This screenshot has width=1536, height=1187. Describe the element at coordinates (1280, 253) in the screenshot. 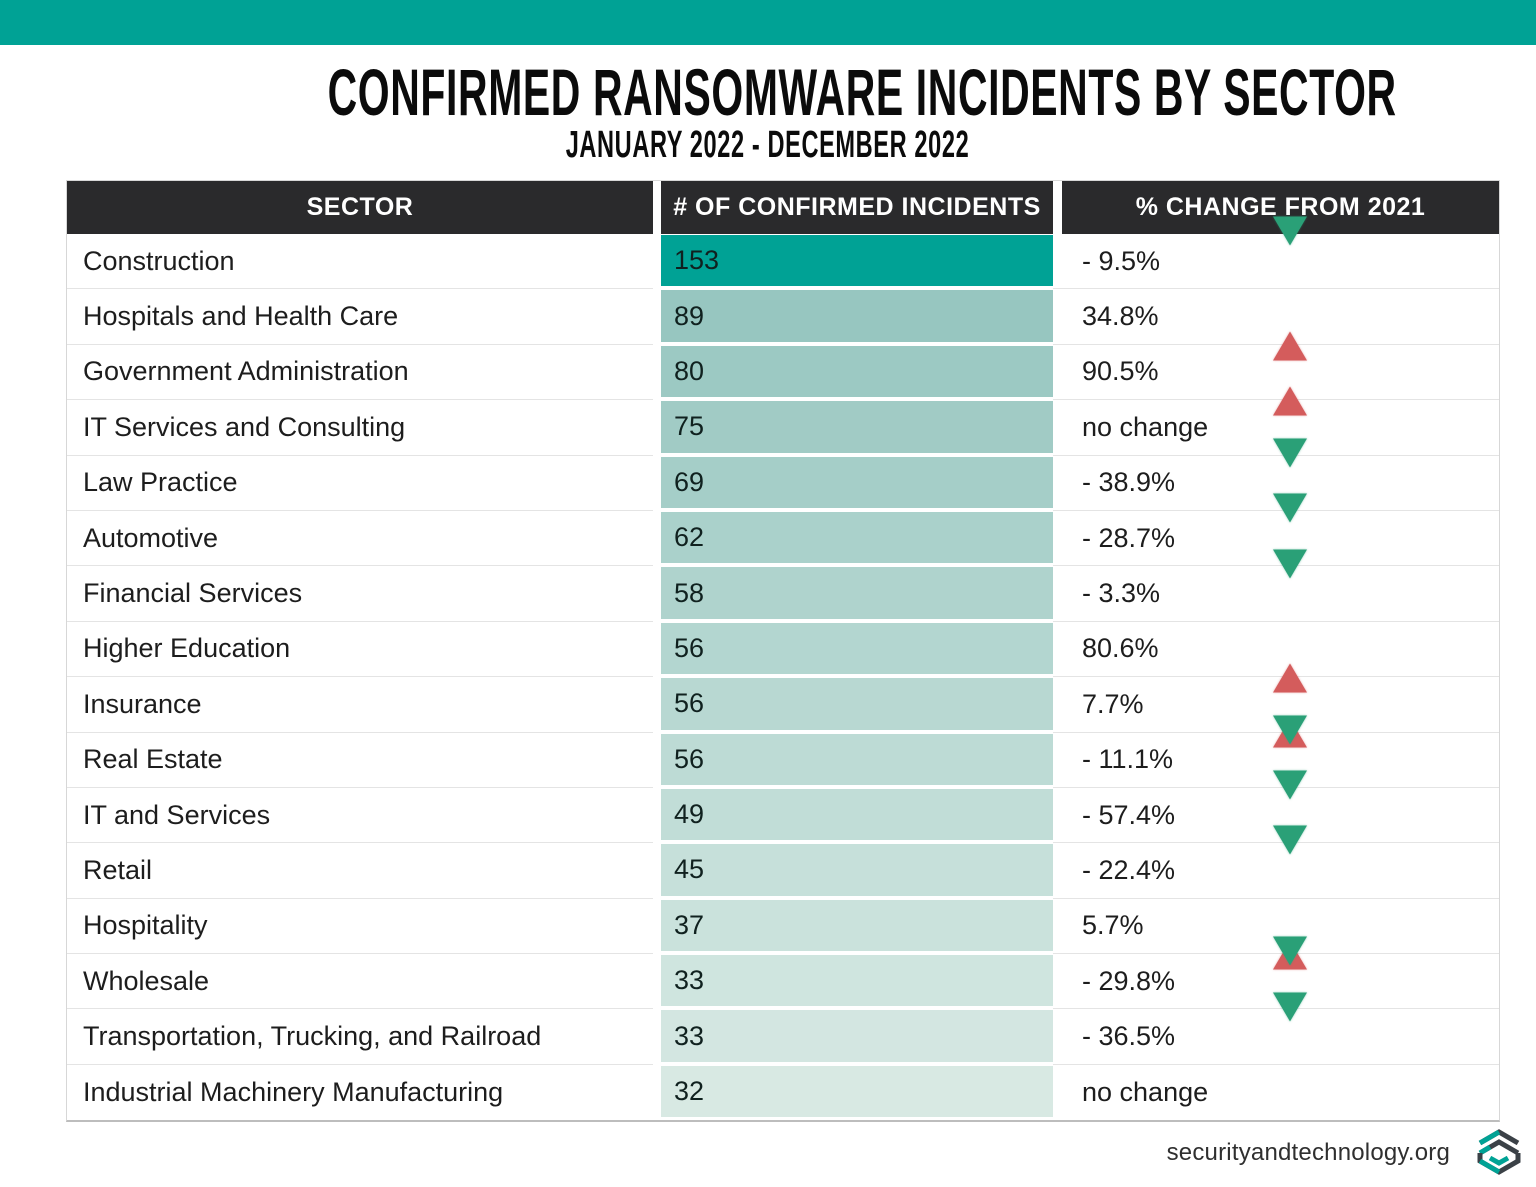

I see `change-cell: - 9.5%` at that location.